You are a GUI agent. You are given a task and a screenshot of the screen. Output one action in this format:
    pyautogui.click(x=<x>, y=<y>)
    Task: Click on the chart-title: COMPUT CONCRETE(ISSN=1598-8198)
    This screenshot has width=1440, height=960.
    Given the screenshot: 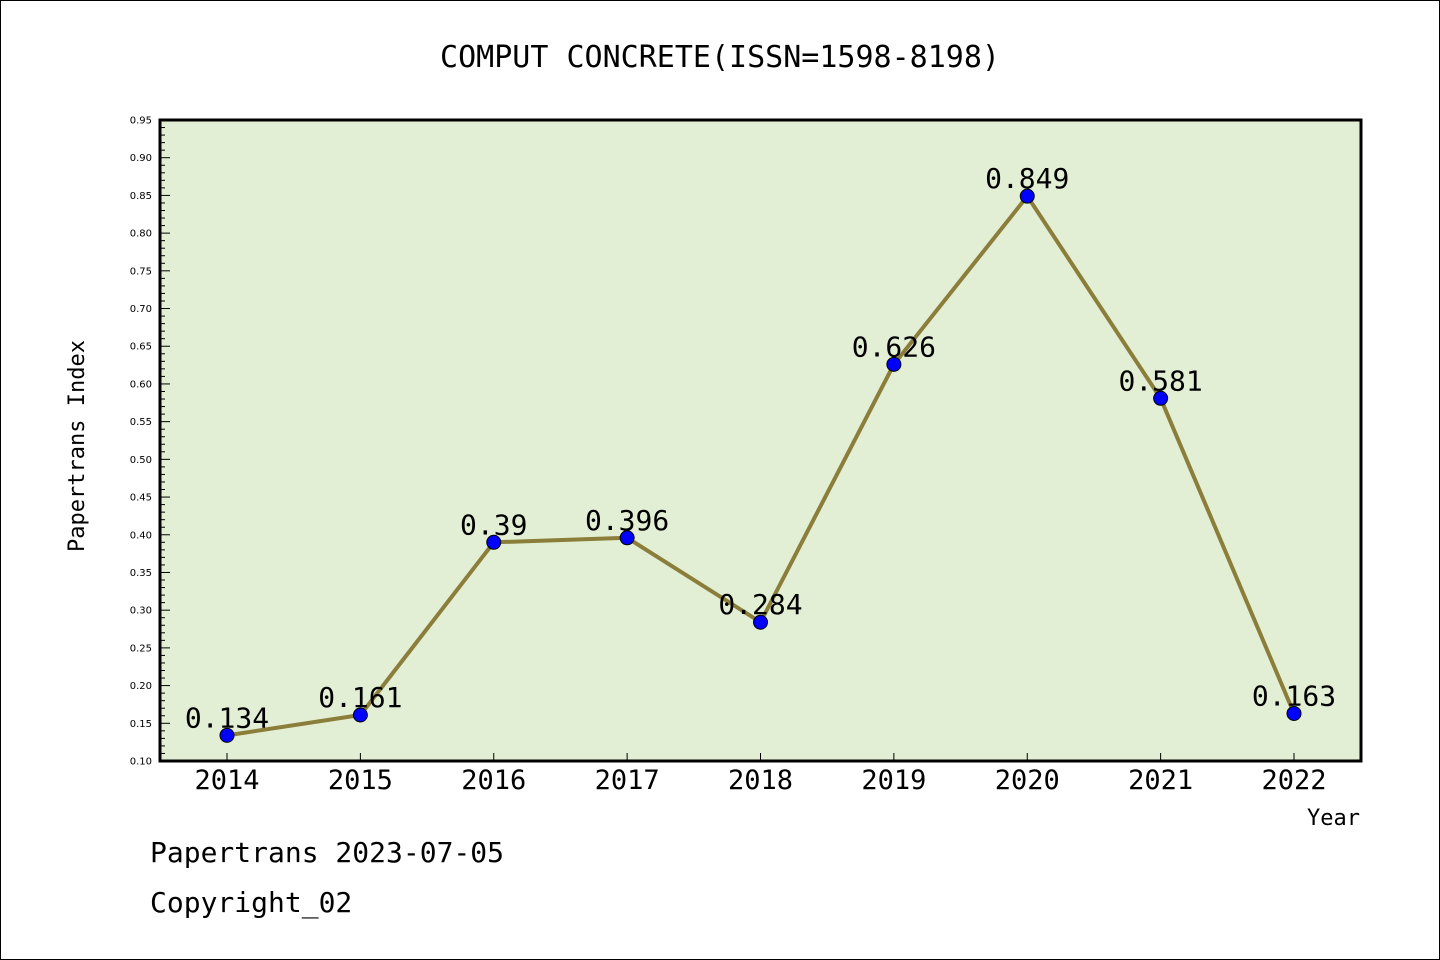 What is the action you would take?
    pyautogui.click(x=720, y=57)
    